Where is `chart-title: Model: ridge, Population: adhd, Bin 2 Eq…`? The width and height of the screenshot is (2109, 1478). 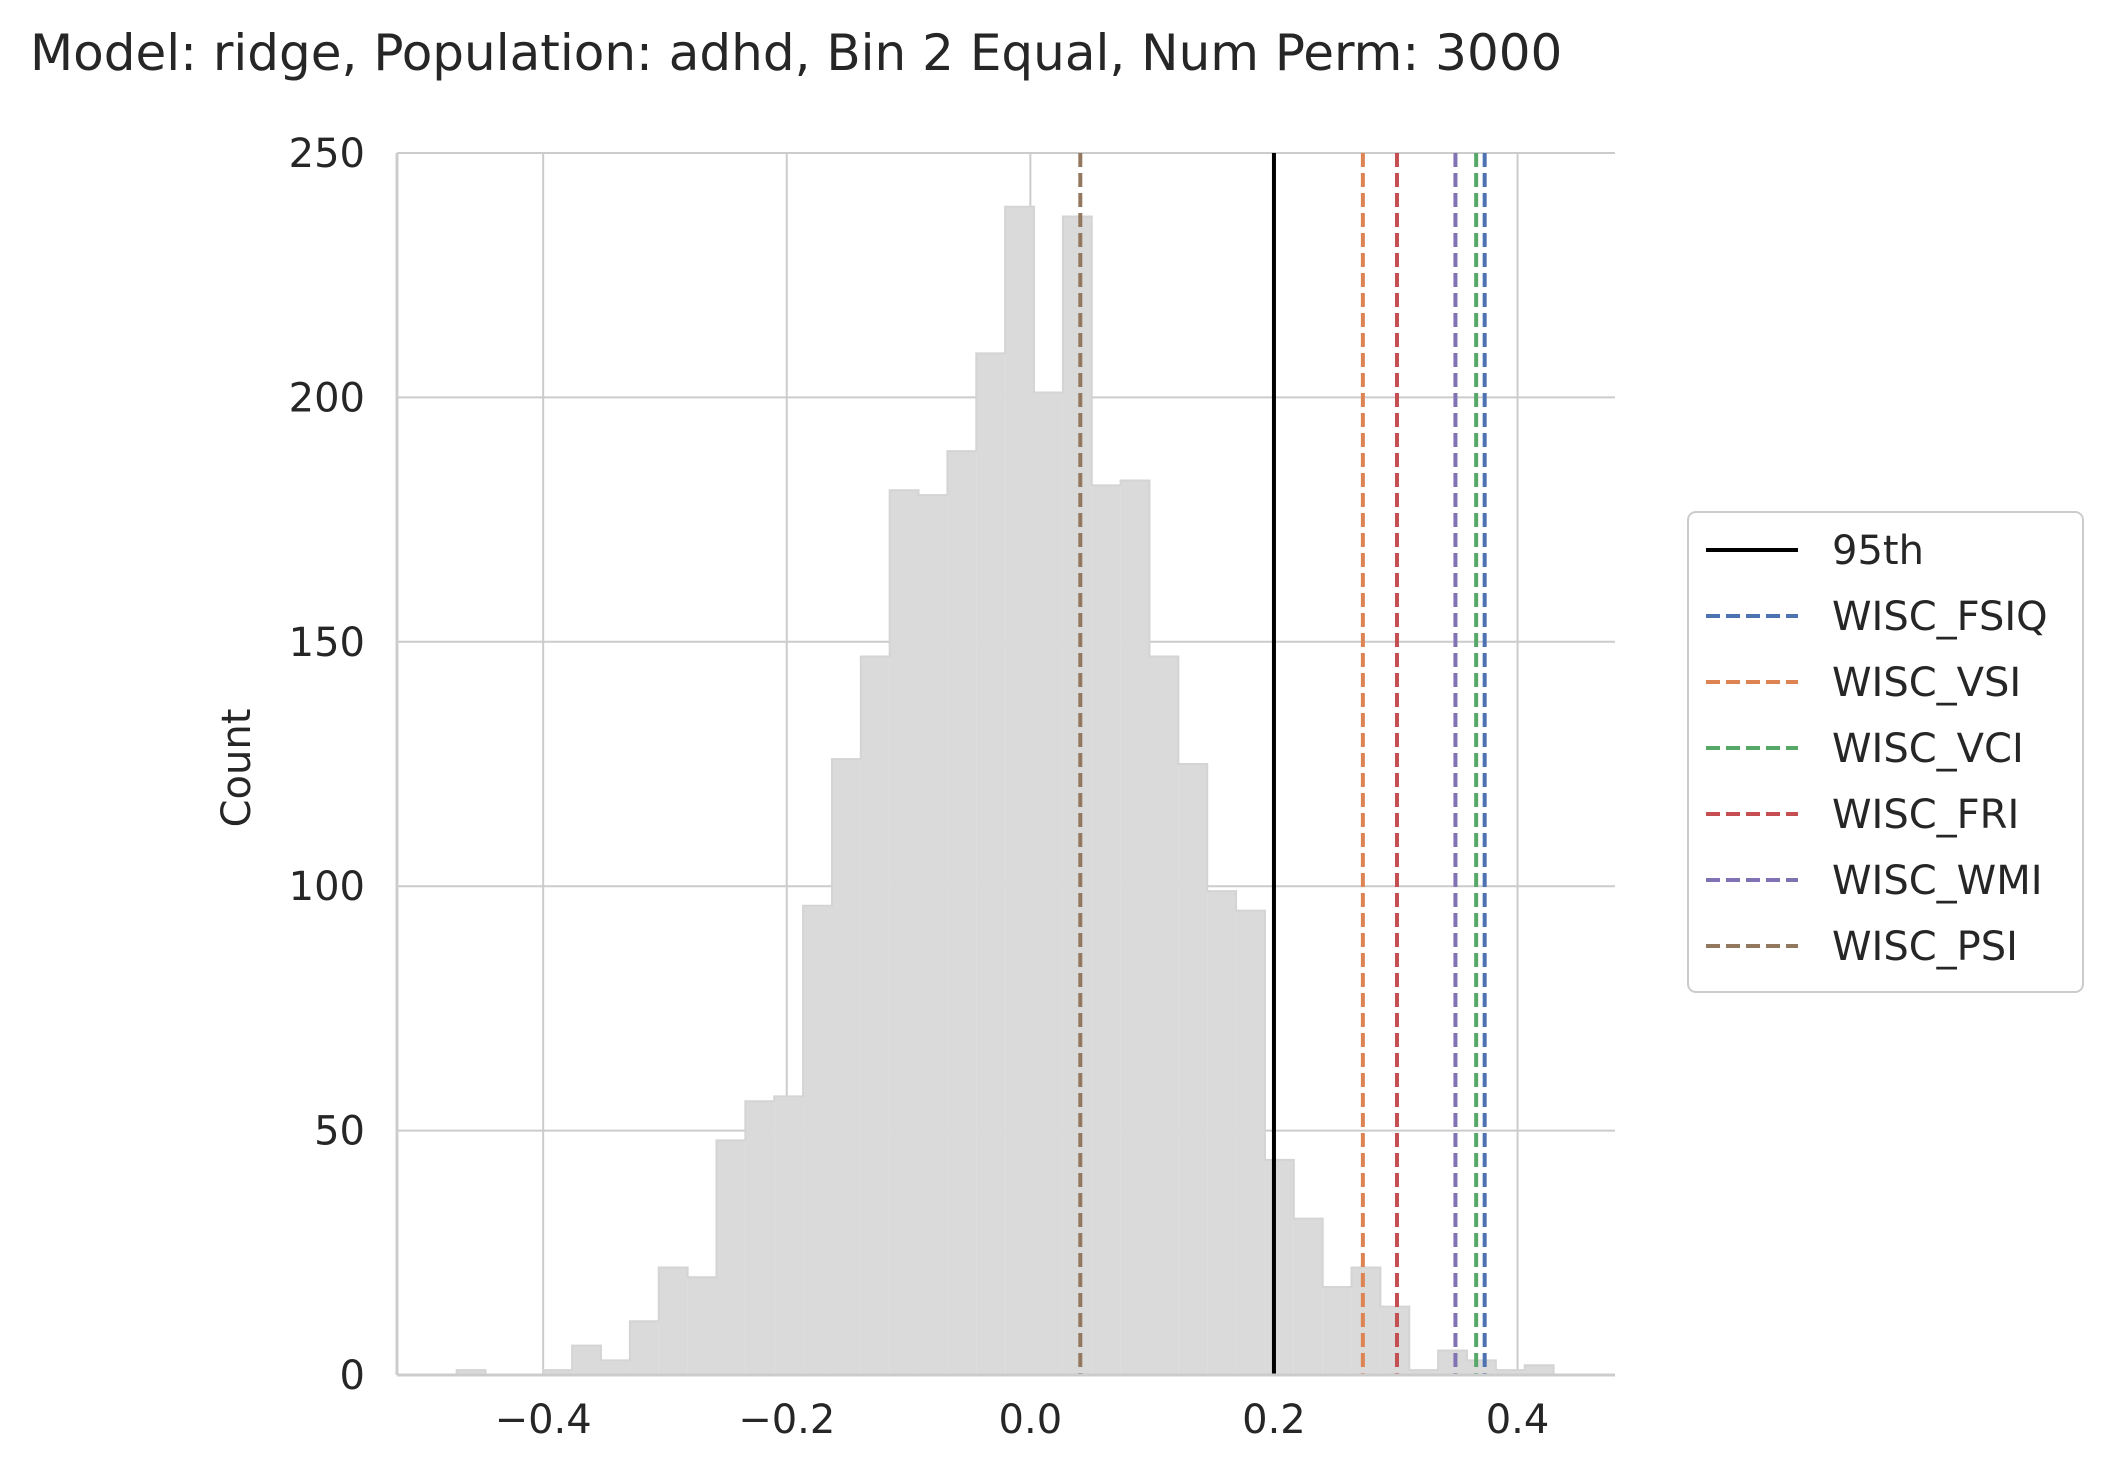 chart-title: Model: ridge, Population: adhd, Bin 2 Eq… is located at coordinates (796, 53).